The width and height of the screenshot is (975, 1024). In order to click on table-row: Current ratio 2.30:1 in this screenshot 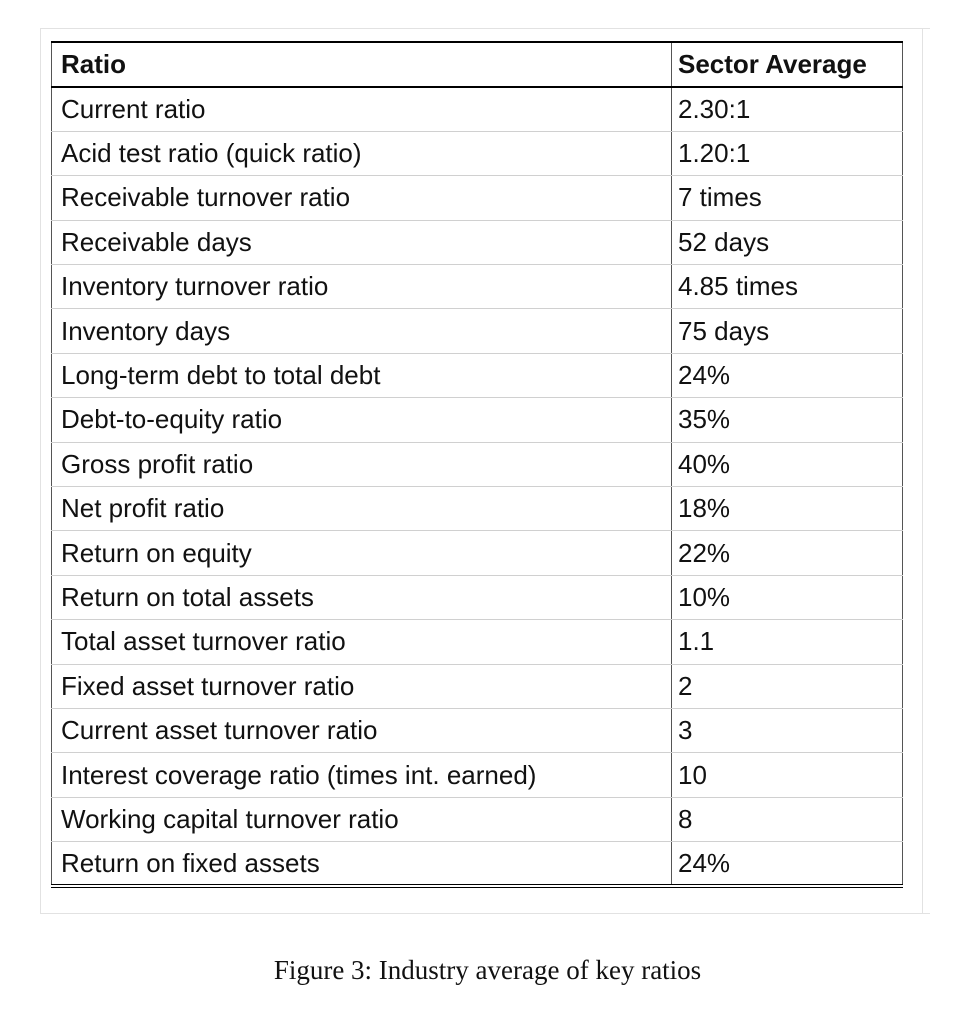, I will do `click(477, 109)`.